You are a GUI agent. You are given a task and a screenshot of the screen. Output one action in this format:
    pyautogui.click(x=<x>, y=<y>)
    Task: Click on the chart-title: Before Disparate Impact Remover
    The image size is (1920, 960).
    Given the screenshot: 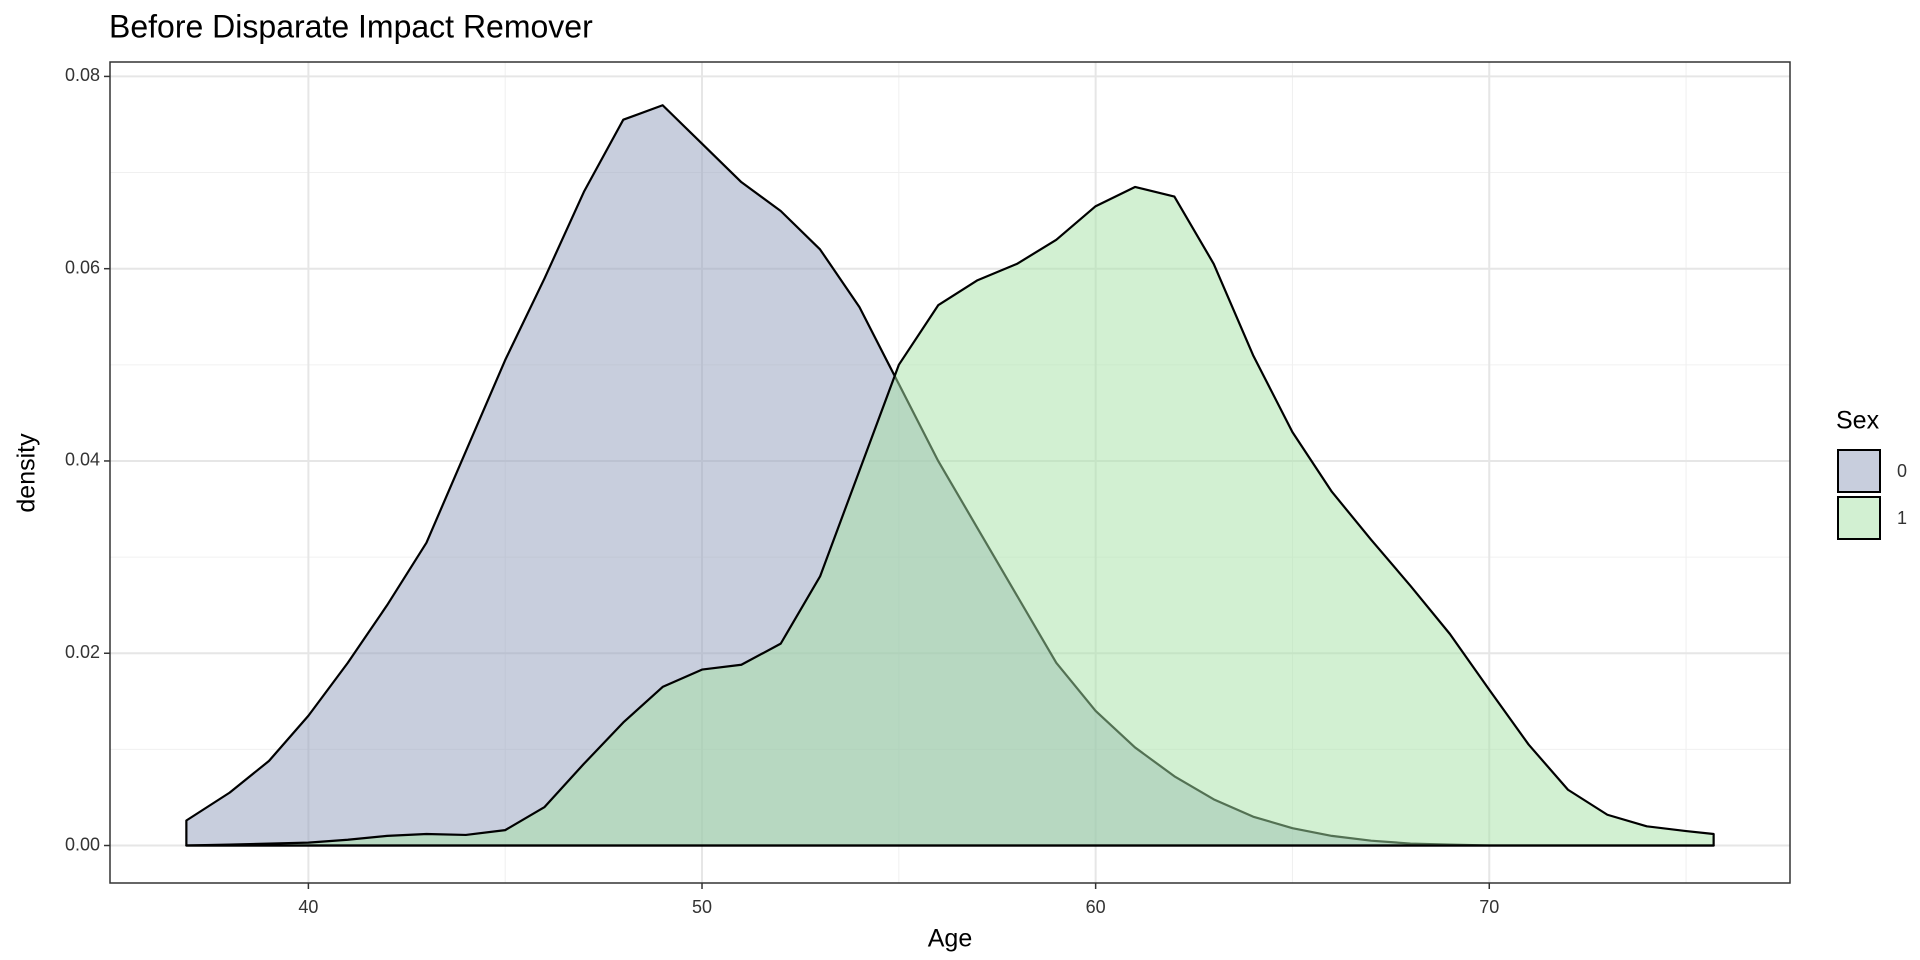 What is the action you would take?
    pyautogui.click(x=351, y=26)
    